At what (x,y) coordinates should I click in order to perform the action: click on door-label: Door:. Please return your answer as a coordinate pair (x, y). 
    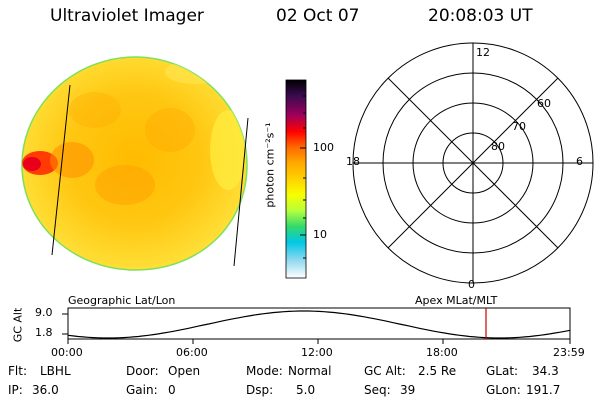
    Looking at the image, I should click on (142, 371).